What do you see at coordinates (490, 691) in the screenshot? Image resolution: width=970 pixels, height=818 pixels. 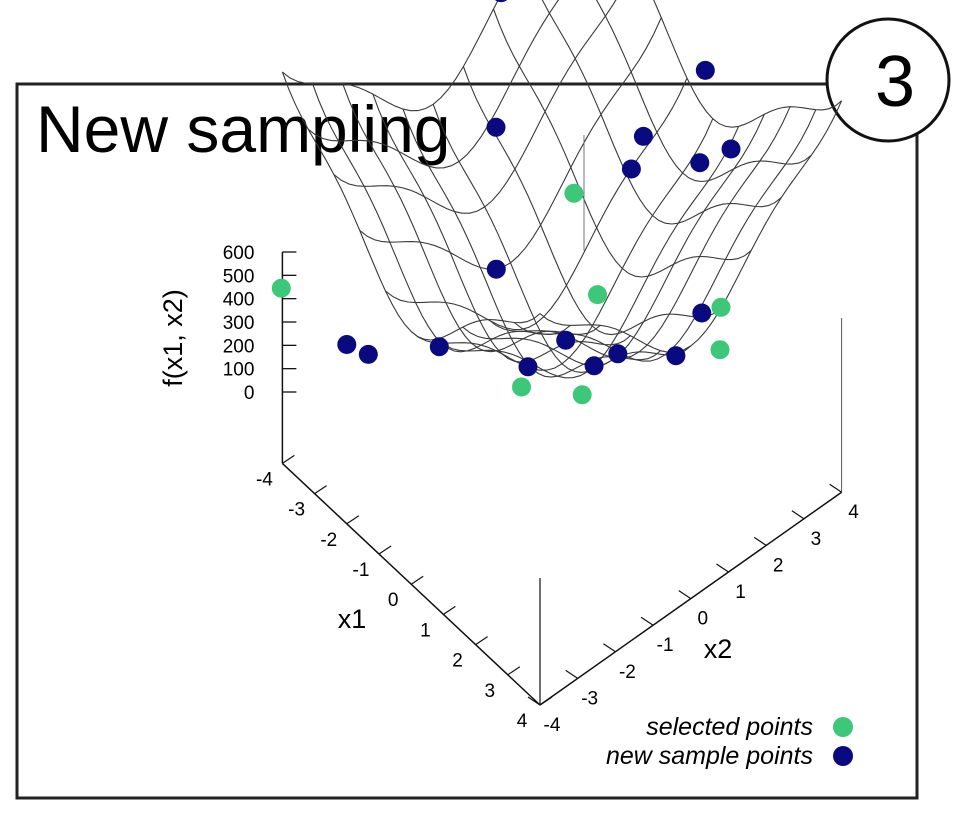 I see `x1-tick-label: 3` at bounding box center [490, 691].